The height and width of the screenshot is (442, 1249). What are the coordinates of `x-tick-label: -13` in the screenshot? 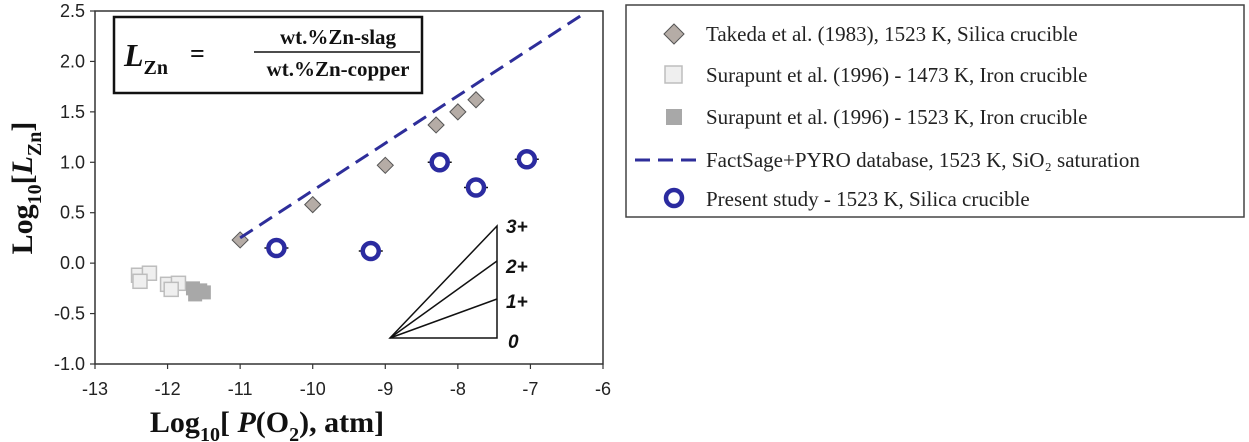 It's located at (95, 389).